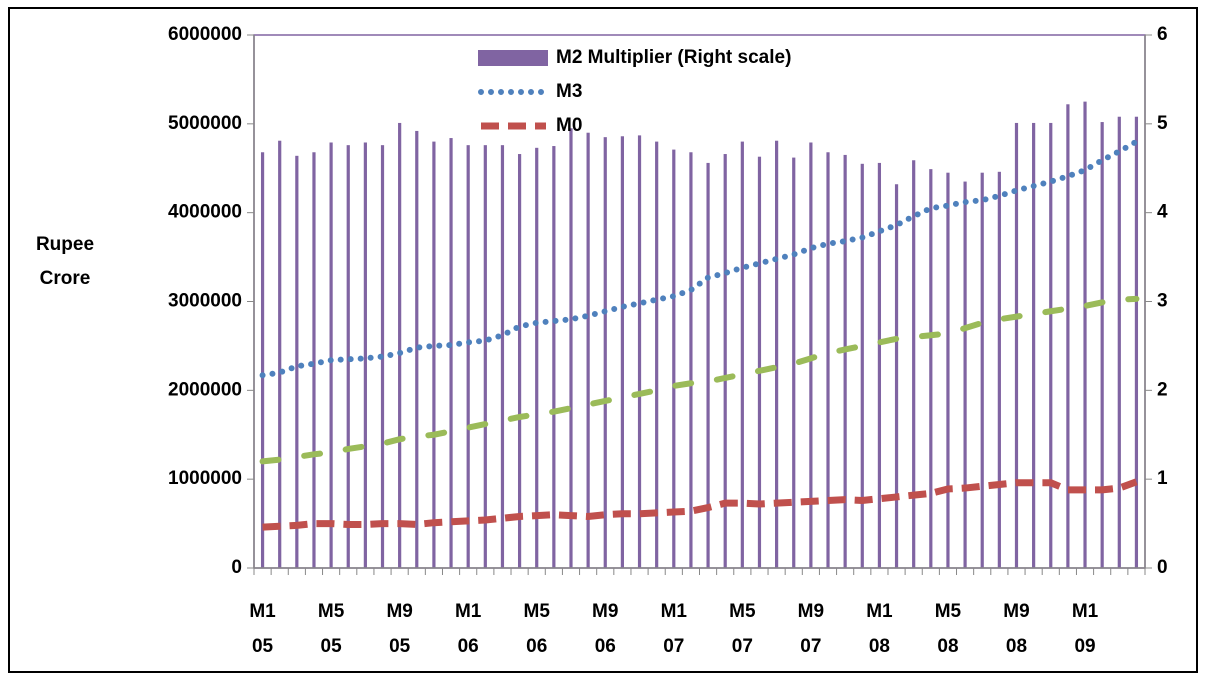 The height and width of the screenshot is (680, 1205). I want to click on x-tick-label: M9 08, so click(1016, 629).